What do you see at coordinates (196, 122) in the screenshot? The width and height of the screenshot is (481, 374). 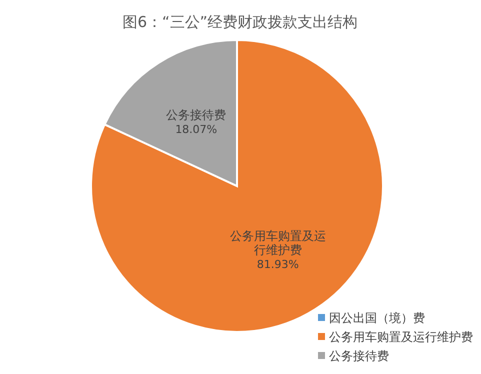 I see `data-label: 公务接待费 18.07%` at bounding box center [196, 122].